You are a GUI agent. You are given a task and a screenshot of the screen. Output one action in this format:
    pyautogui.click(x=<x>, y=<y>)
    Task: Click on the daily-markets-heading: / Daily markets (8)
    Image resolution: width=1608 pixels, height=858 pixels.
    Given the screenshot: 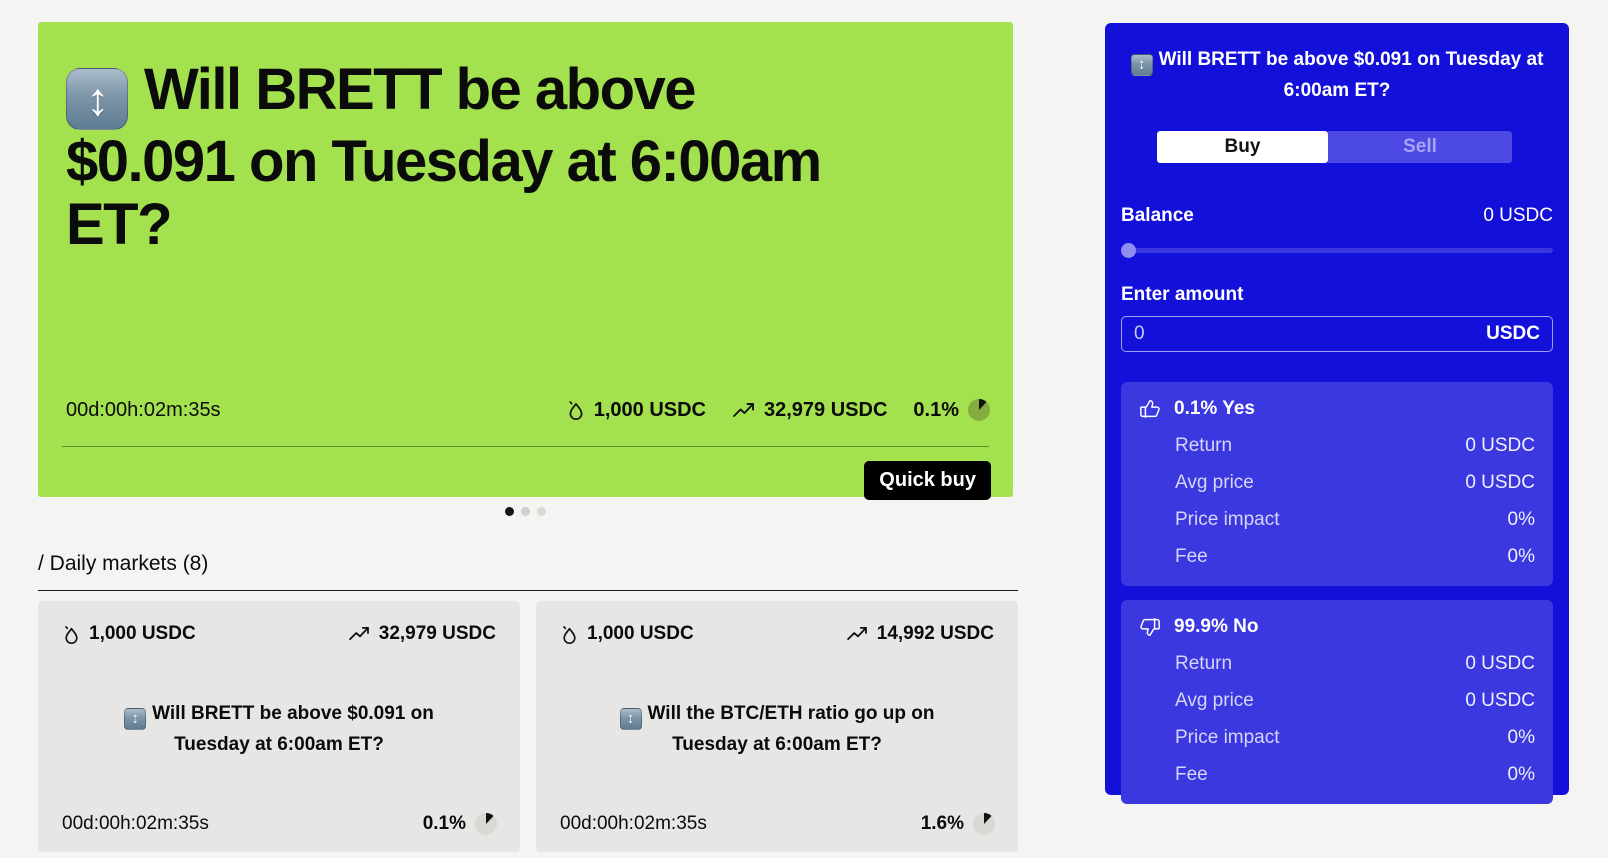 What is the action you would take?
    pyautogui.click(x=528, y=571)
    